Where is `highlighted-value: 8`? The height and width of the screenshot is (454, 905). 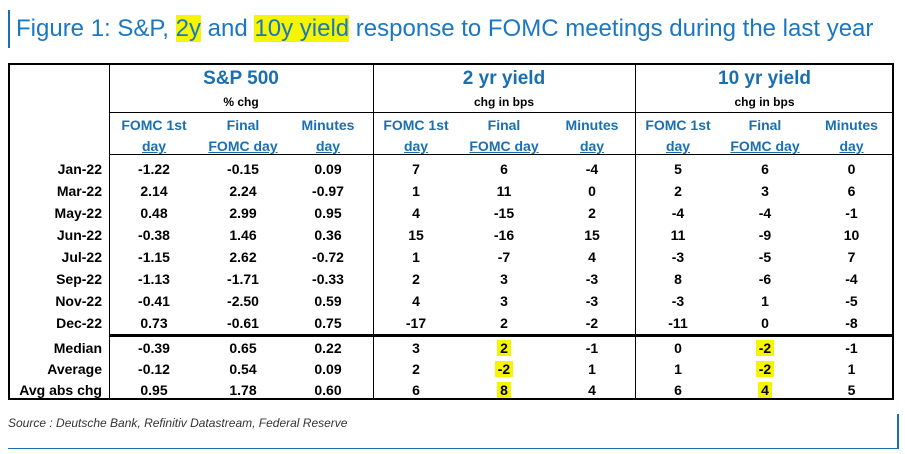 highlighted-value: 8 is located at coordinates (504, 390).